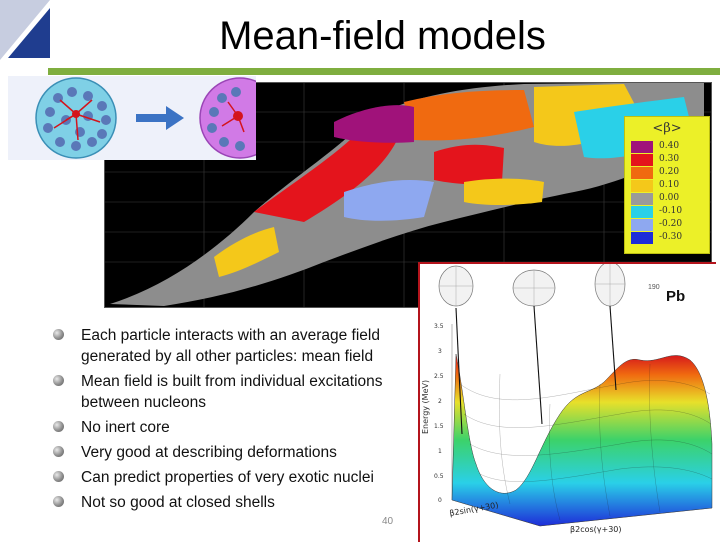 The image size is (720, 547). Describe the element at coordinates (388, 521) in the screenshot. I see `slide-number: 40` at that location.